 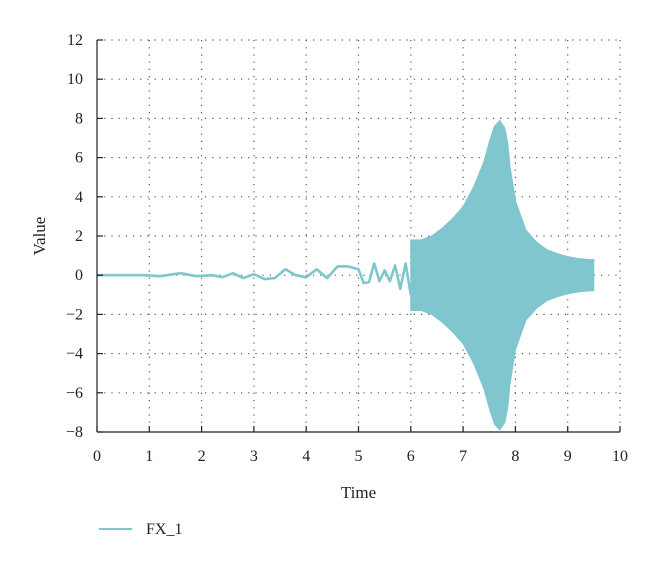 I want to click on y-tick-label: 8, so click(x=79, y=118).